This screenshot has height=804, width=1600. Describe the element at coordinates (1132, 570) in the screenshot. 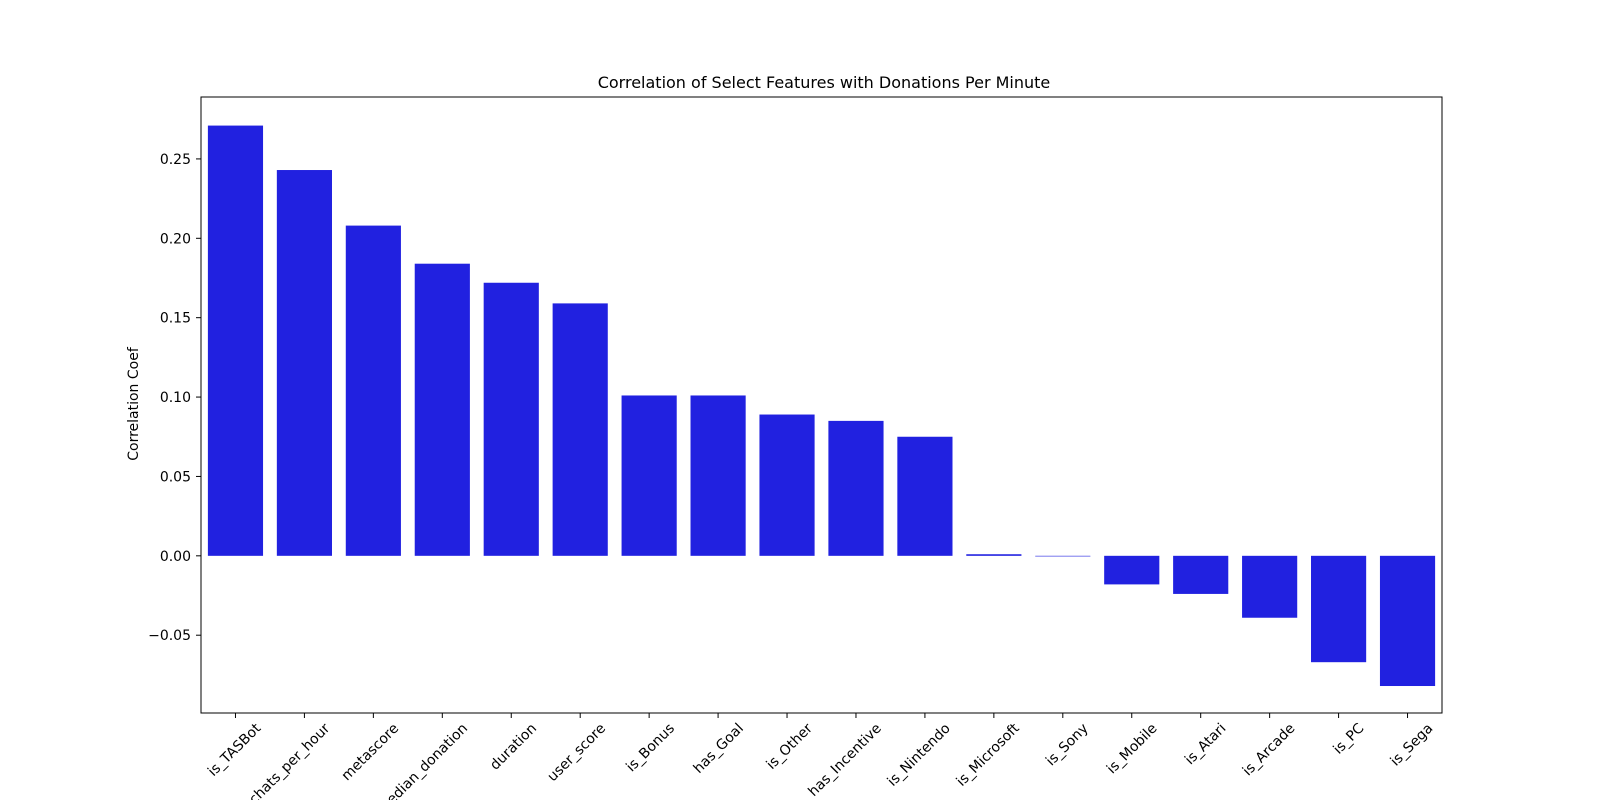

I see `bar-is-mobile` at that location.